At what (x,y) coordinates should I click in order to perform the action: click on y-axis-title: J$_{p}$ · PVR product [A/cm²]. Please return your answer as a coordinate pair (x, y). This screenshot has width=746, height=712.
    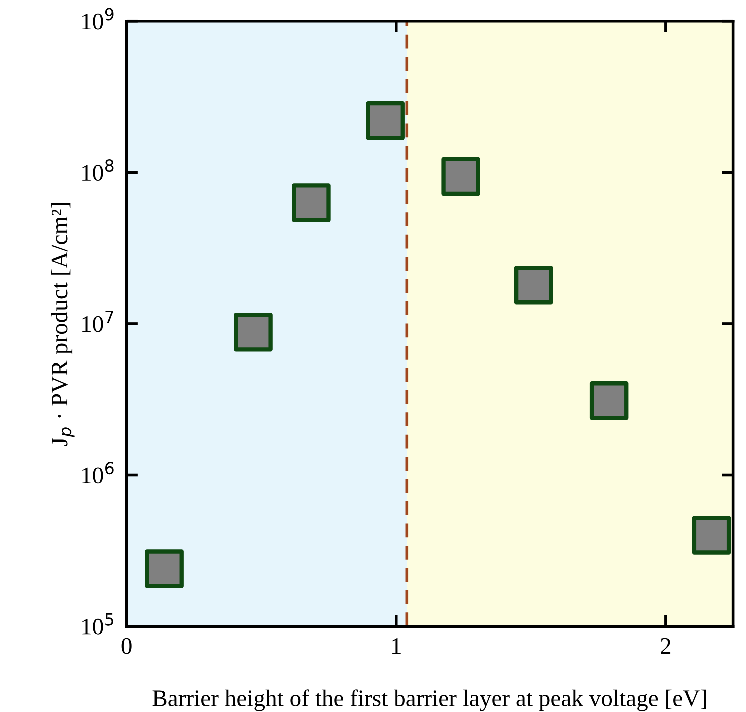
    Looking at the image, I should click on (63, 324).